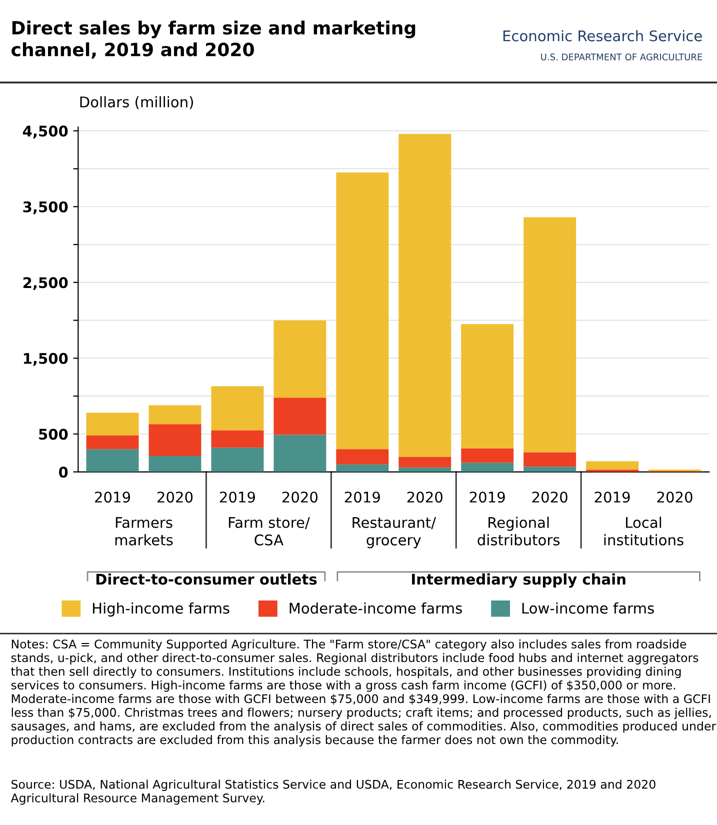 This screenshot has height=825, width=717. I want to click on text: Notes: CSA = Community Supported Agriculture. The "Farm store/CSA" category also includes sales from roadside stands, u-pick, and other direct-to-consumer sales. Regional distributors include food hubs and internet aggregators that then sell directly to consumers. Institutions include schools, hospitals, and other businesses providing dining services to consumers. High-income farms are those with a gross cash farm income (GCFI) of $350,000 or more. Moderate-income farms are those with GCFI between $75,000 and $349,999. Low-income farms are those with a GCFI less than $75,000. Christmas trees and flowers; nursery products; craft items; and processed products, such as jellies, sausages, and hams, are excluded from the analysis of direct sales of commodities. Also, commodities produced under production contracts are excluded from this analysis because the farmer does not own the commodity., so click(363, 692).